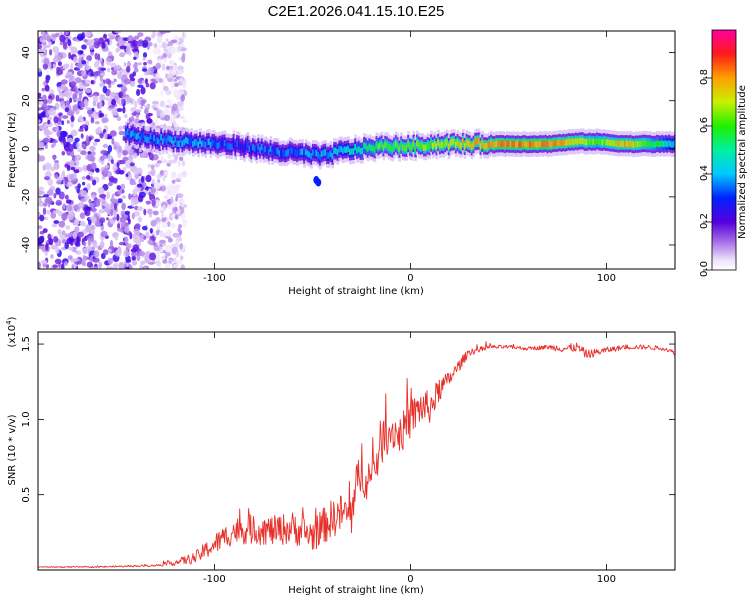  What do you see at coordinates (410, 278) in the screenshot?
I see `xtick-label: 0` at bounding box center [410, 278].